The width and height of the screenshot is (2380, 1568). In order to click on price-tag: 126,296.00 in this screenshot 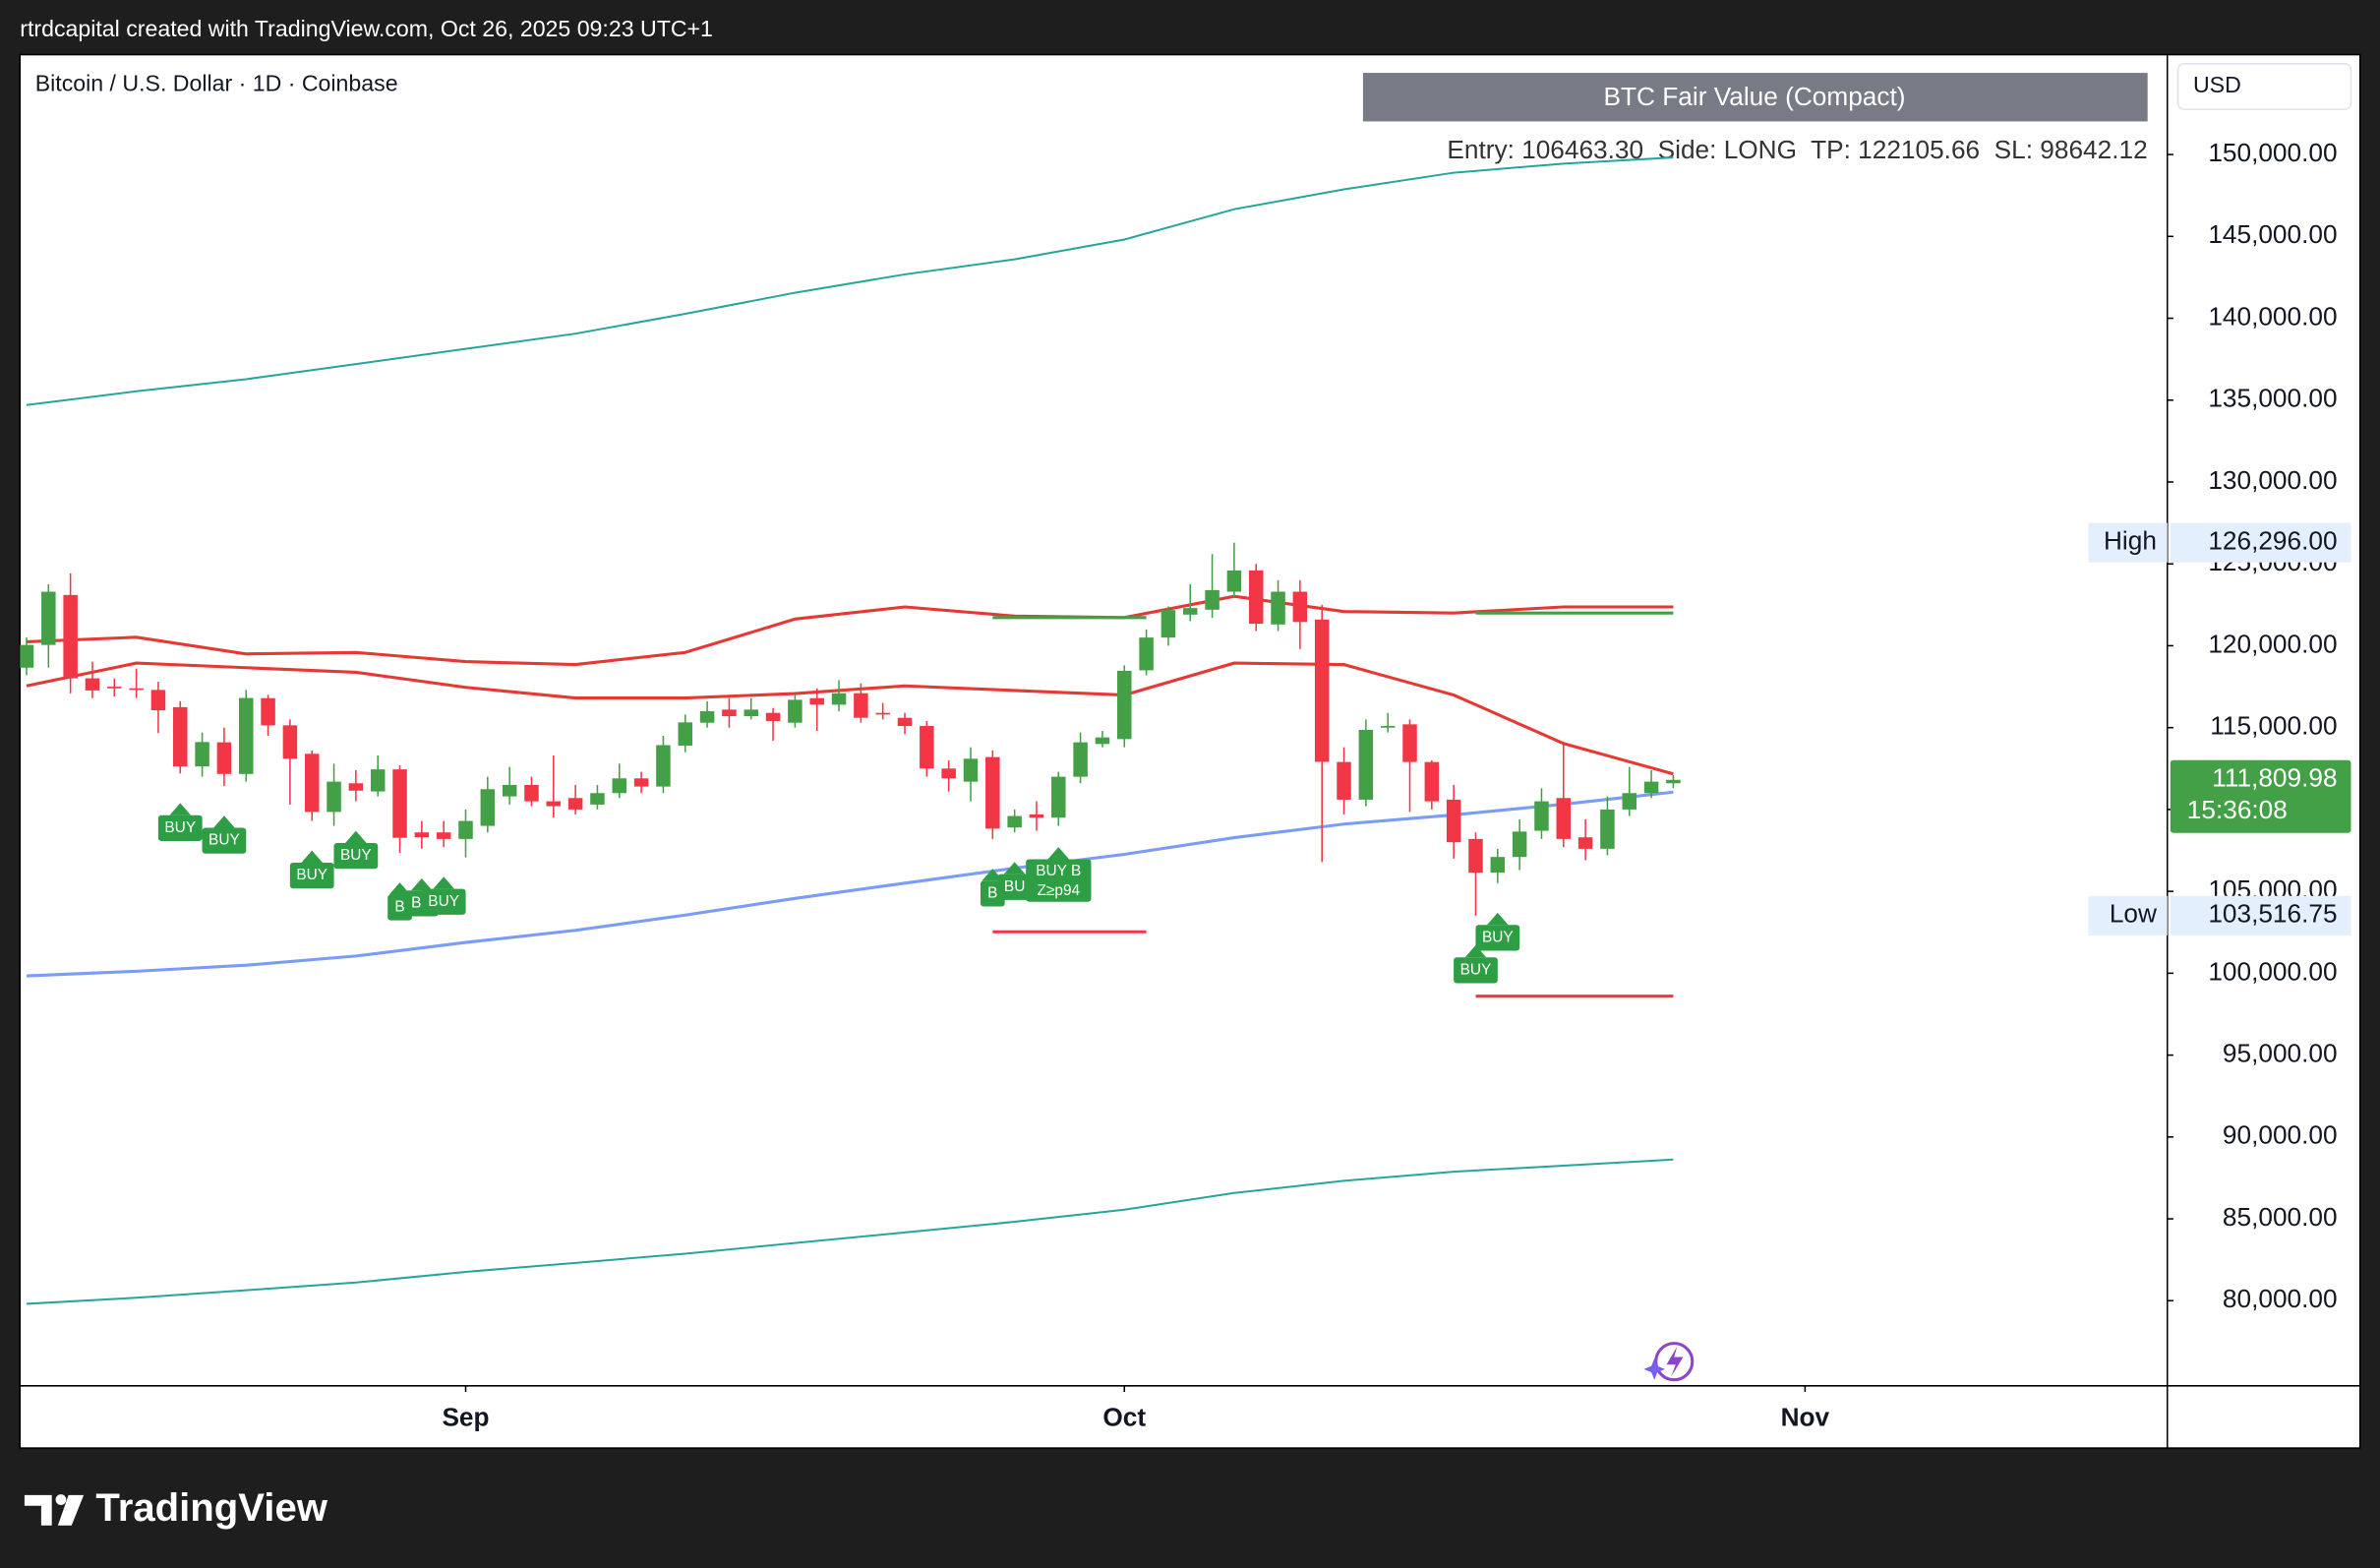, I will do `click(2272, 541)`.